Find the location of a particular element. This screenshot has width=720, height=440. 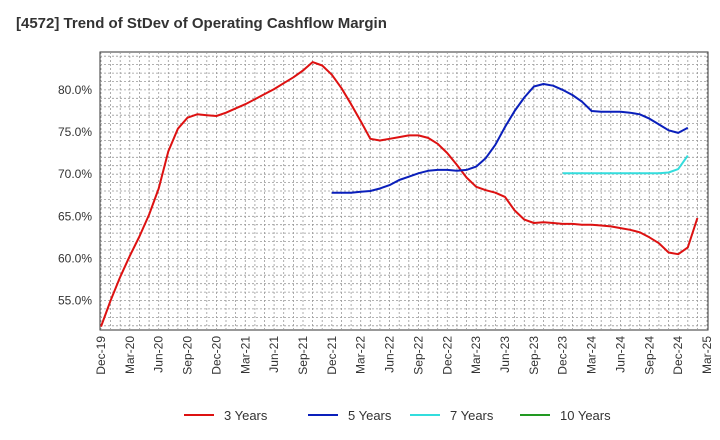

legend-label: 7 Years is located at coordinates (472, 415).